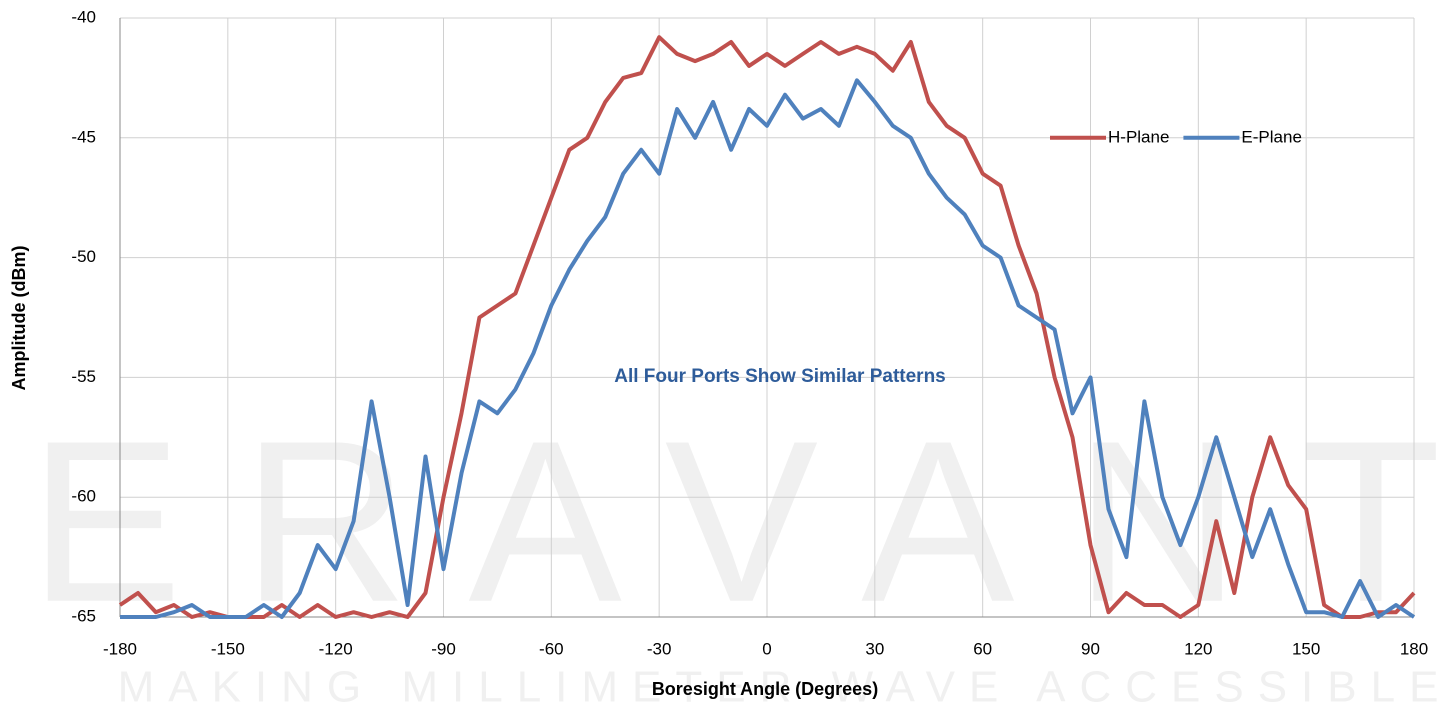 The height and width of the screenshot is (707, 1450). What do you see at coordinates (766, 648) in the screenshot?
I see `x-tick-label: 0` at bounding box center [766, 648].